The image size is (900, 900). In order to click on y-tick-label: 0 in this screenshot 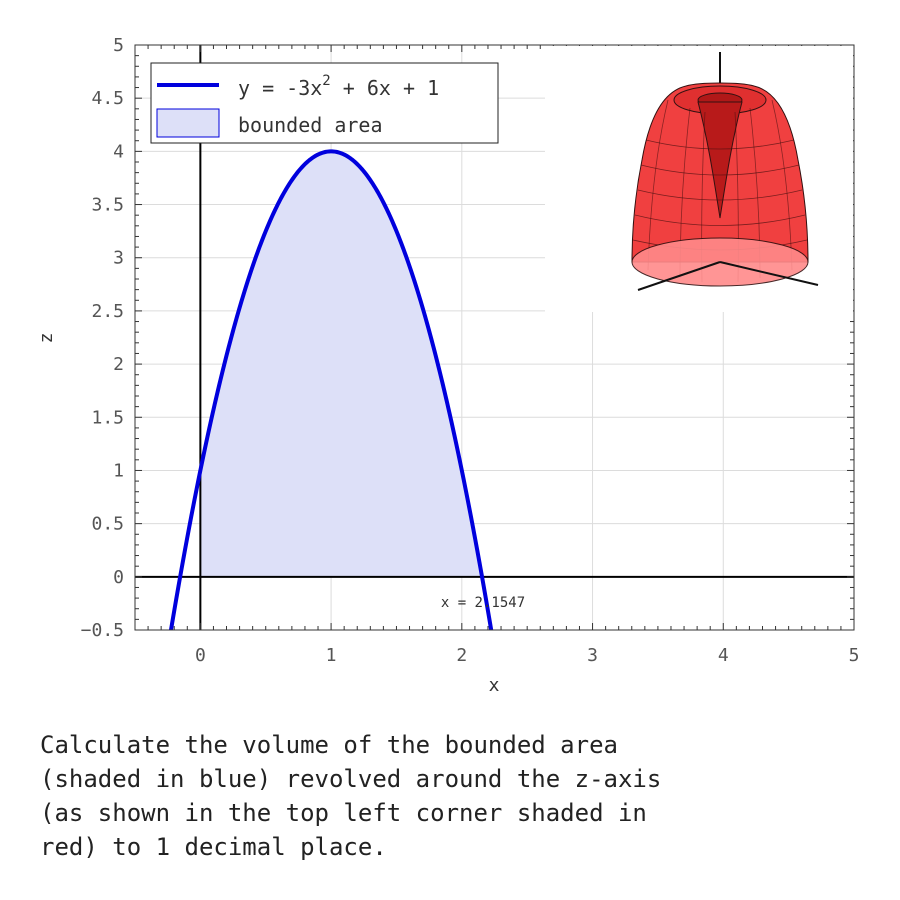, I will do `click(118, 577)`.